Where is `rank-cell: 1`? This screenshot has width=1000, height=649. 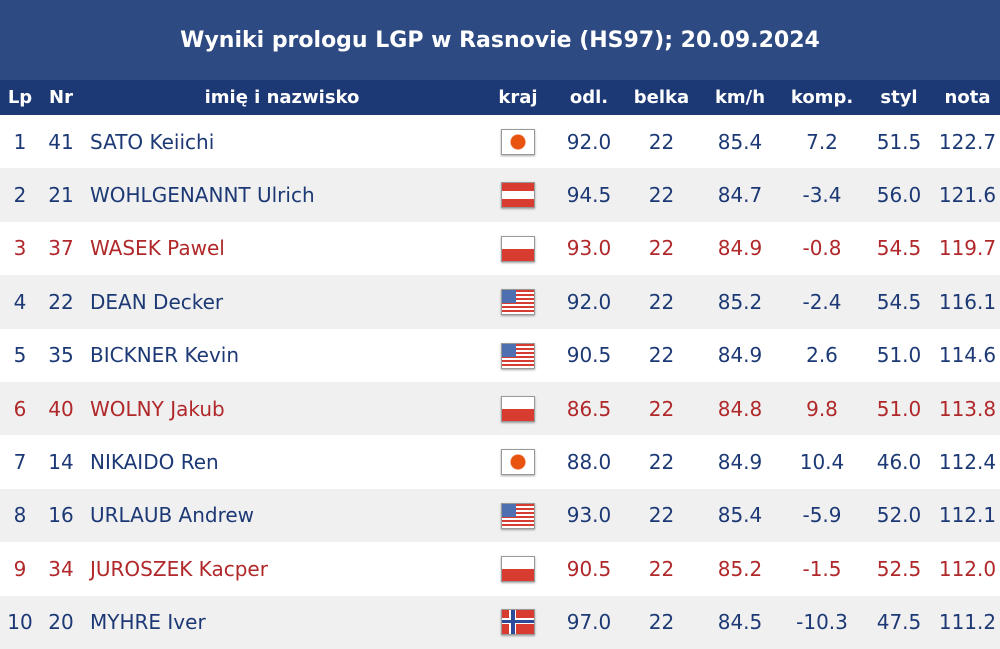
rank-cell: 1 is located at coordinates (20, 141).